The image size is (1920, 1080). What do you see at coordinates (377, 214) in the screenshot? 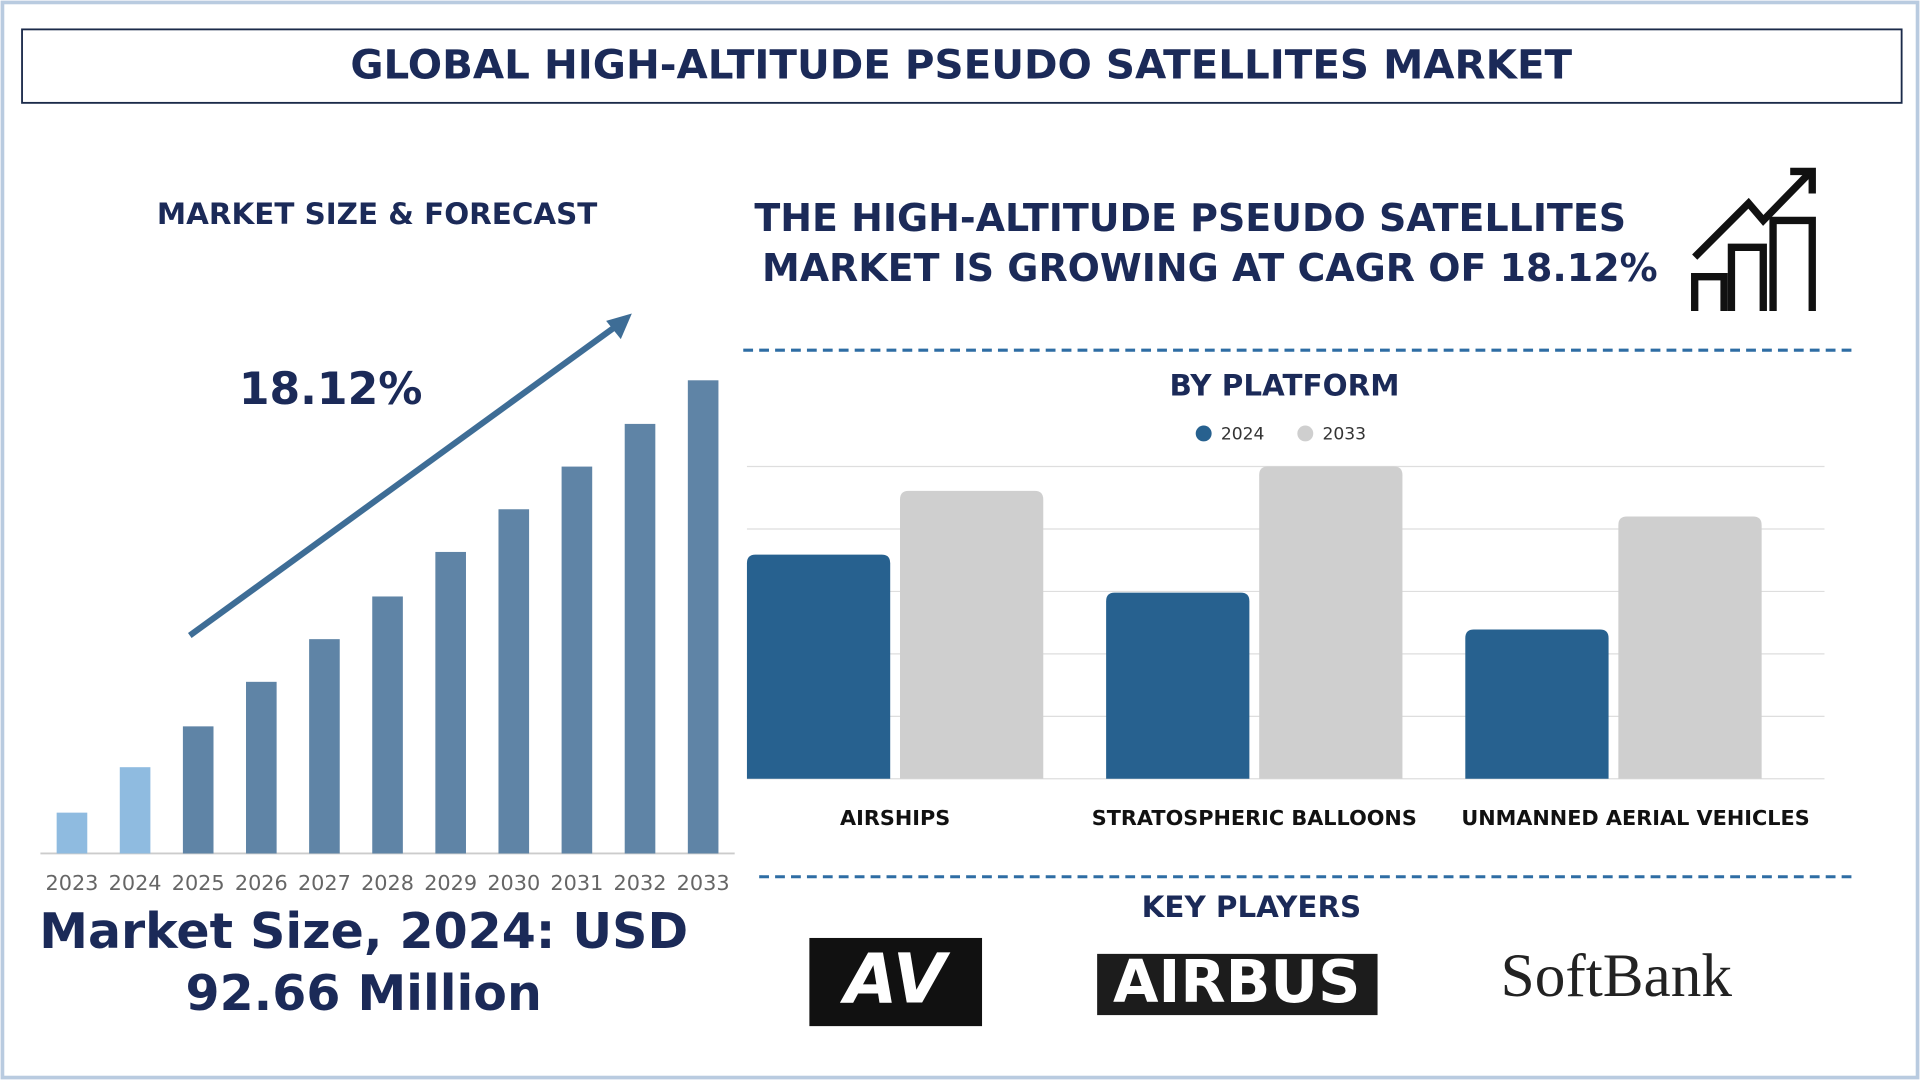
I see `chart-title: MARKET SIZE & FORECAST` at bounding box center [377, 214].